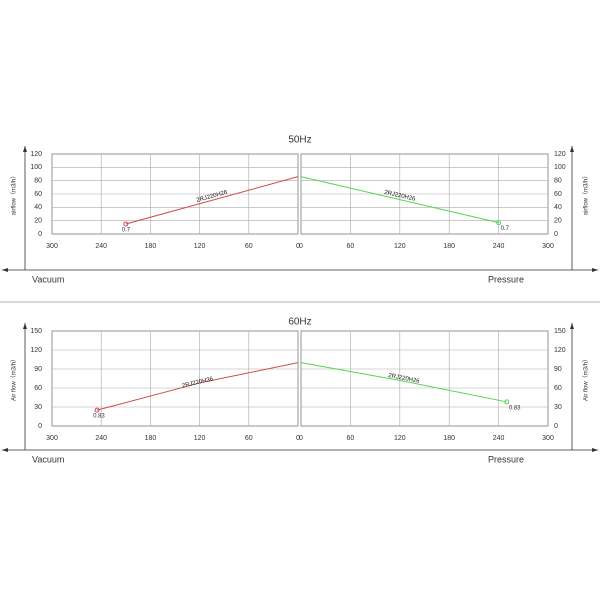 Image resolution: width=600 pixels, height=600 pixels. Describe the element at coordinates (299, 322) in the screenshot. I see `panel-title: 60Hz` at that location.